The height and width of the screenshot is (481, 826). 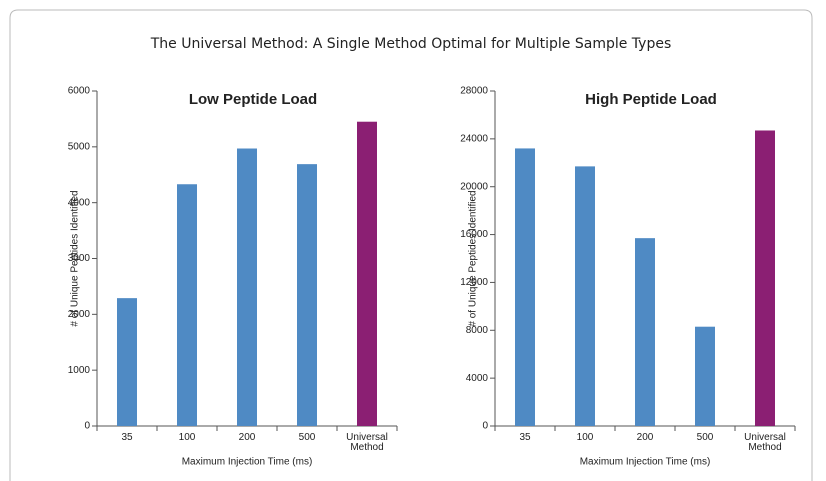 I want to click on y-tick-label: 8000, so click(x=477, y=330).